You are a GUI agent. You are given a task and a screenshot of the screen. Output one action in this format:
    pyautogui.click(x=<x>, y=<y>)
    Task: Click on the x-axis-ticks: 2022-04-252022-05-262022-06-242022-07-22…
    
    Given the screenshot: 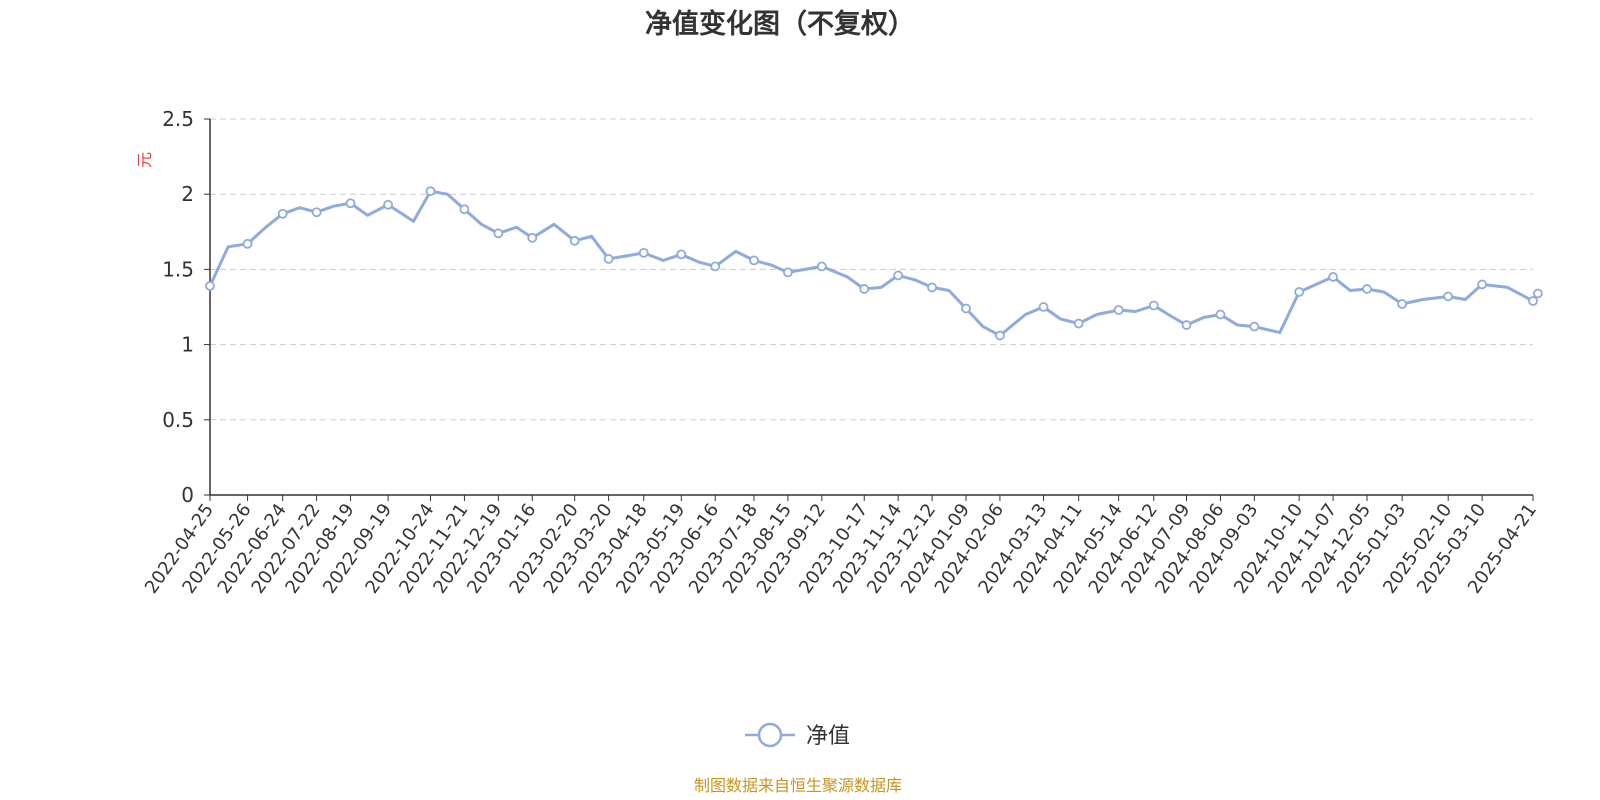 What is the action you would take?
    pyautogui.click(x=841, y=546)
    